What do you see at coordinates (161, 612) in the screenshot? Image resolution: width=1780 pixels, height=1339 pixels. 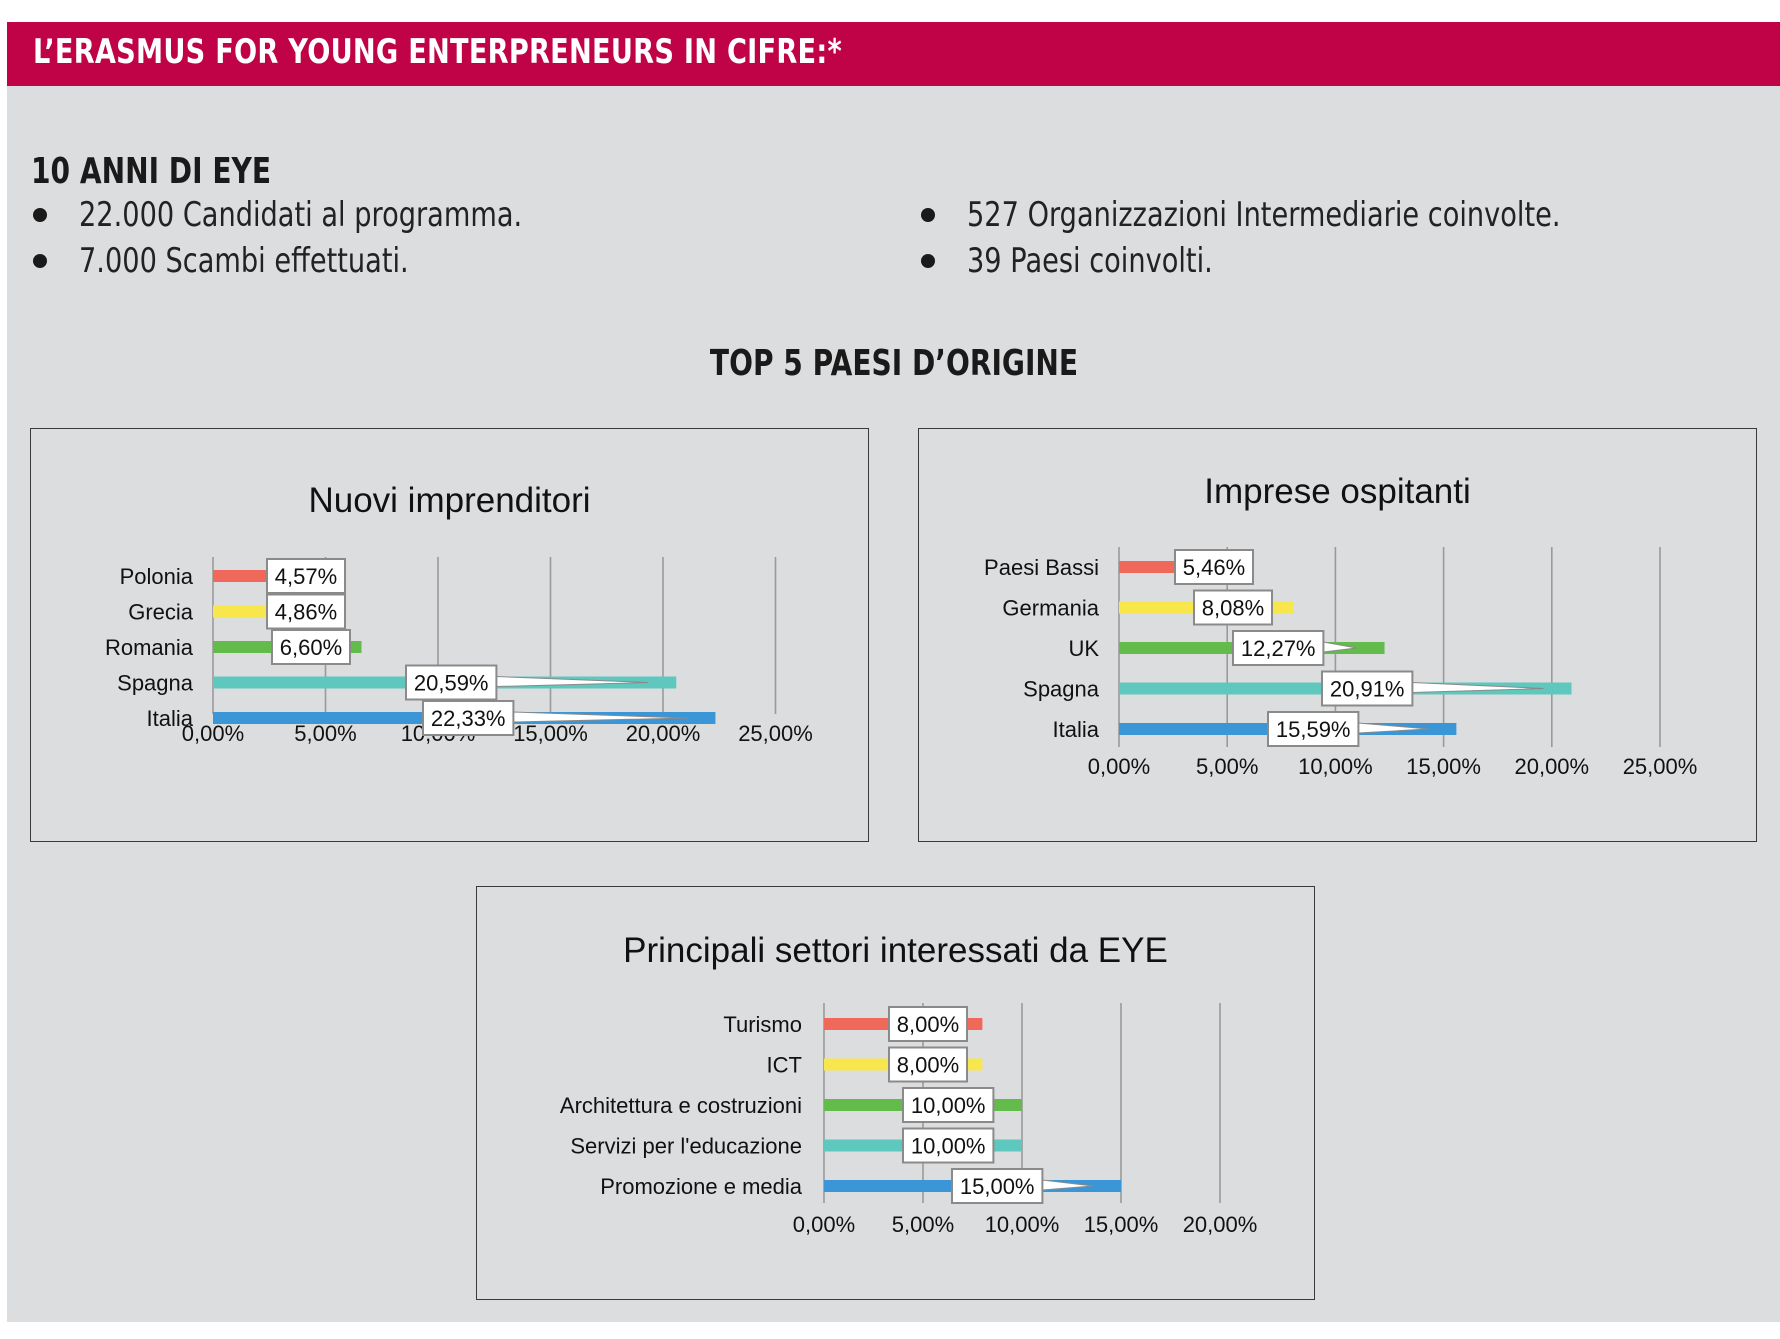 I see `category-label: Grecia` at bounding box center [161, 612].